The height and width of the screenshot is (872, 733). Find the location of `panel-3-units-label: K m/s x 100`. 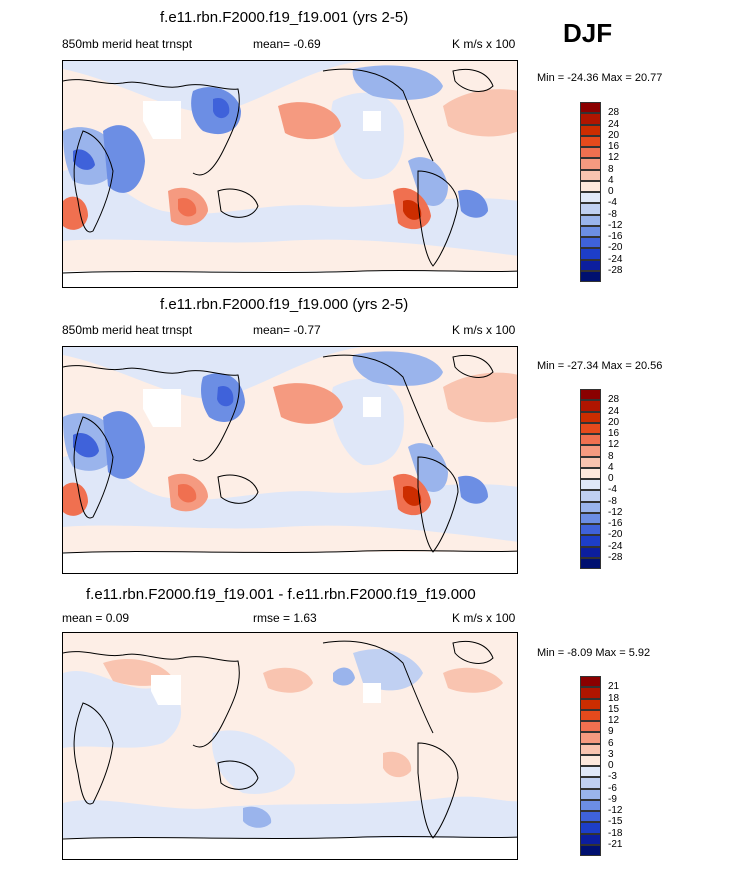

panel-3-units-label: K m/s x 100 is located at coordinates (484, 618).